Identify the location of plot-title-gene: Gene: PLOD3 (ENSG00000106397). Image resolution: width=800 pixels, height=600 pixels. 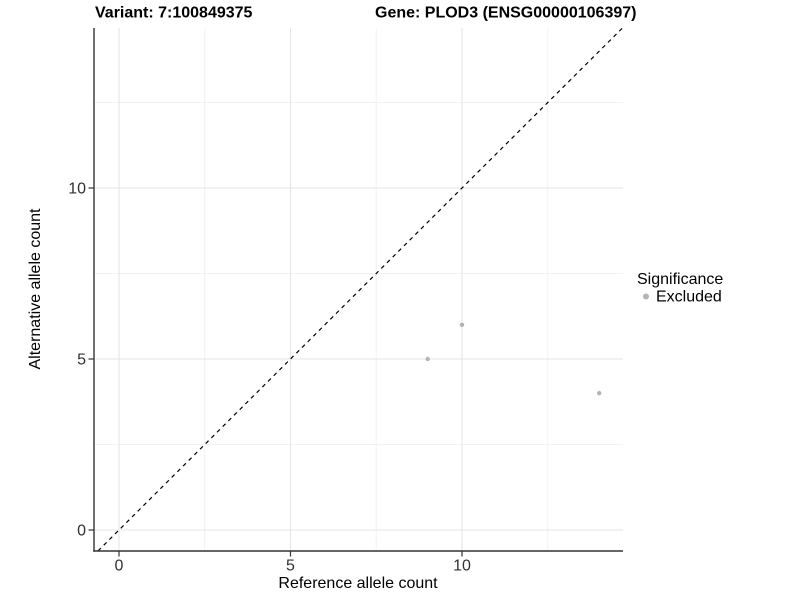
(505, 13).